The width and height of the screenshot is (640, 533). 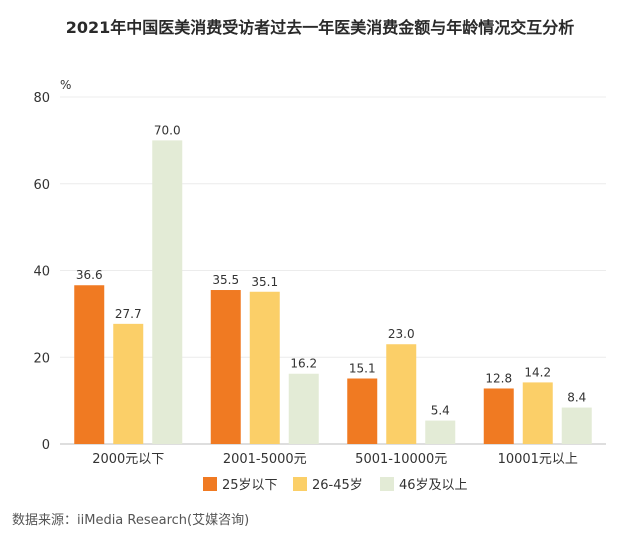 What do you see at coordinates (320, 27) in the screenshot?
I see `chart-title: 2021年中国医美消费受访者过去一年医美消费金额与年龄情况交互分析` at bounding box center [320, 27].